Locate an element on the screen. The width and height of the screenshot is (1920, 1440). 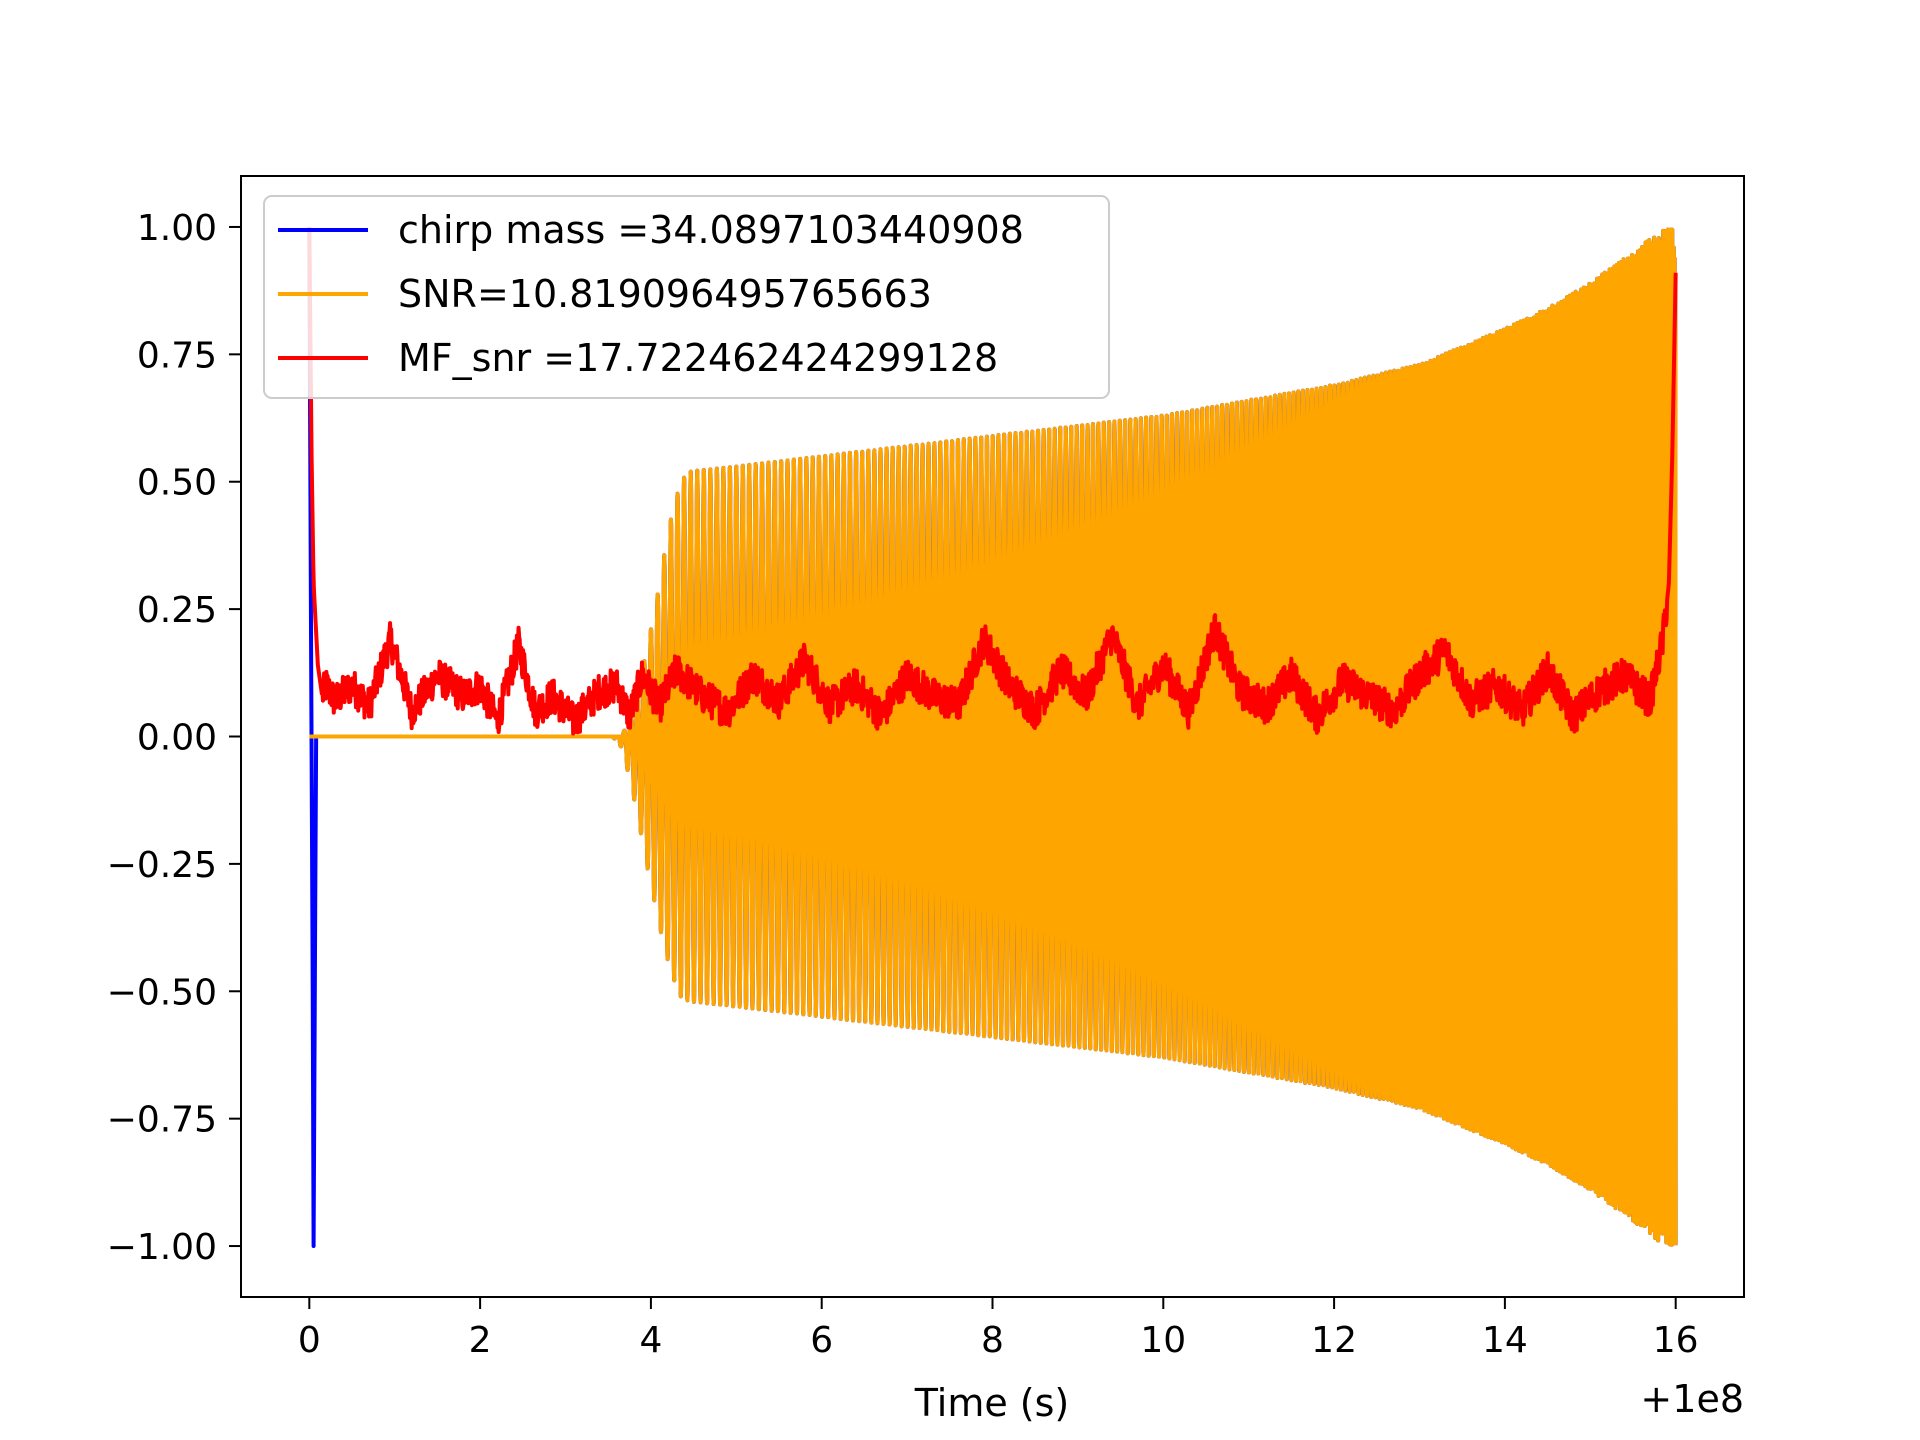
y-tick-label-0: 1.00 is located at coordinates (177, 228).